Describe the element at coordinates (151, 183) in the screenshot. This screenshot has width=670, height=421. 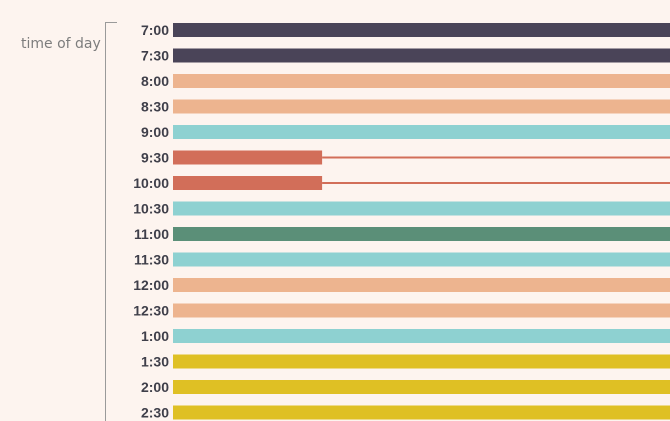
I see `tick-label: 10:00` at that location.